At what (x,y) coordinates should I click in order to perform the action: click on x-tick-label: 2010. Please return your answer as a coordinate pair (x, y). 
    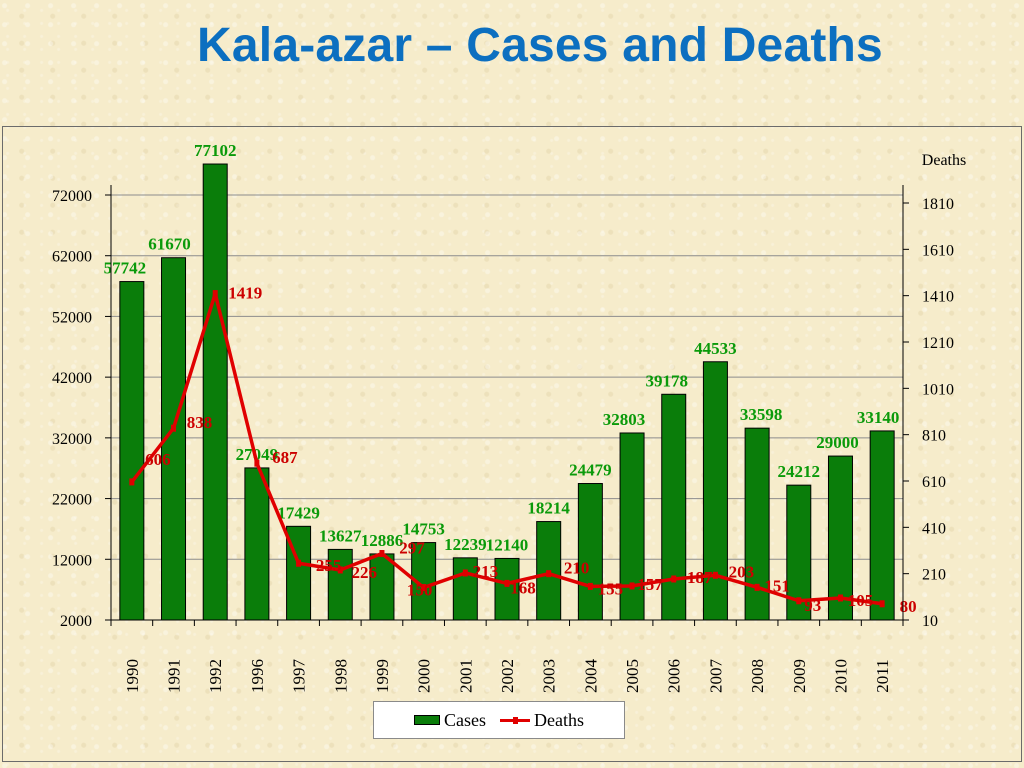
    Looking at the image, I should click on (840, 676).